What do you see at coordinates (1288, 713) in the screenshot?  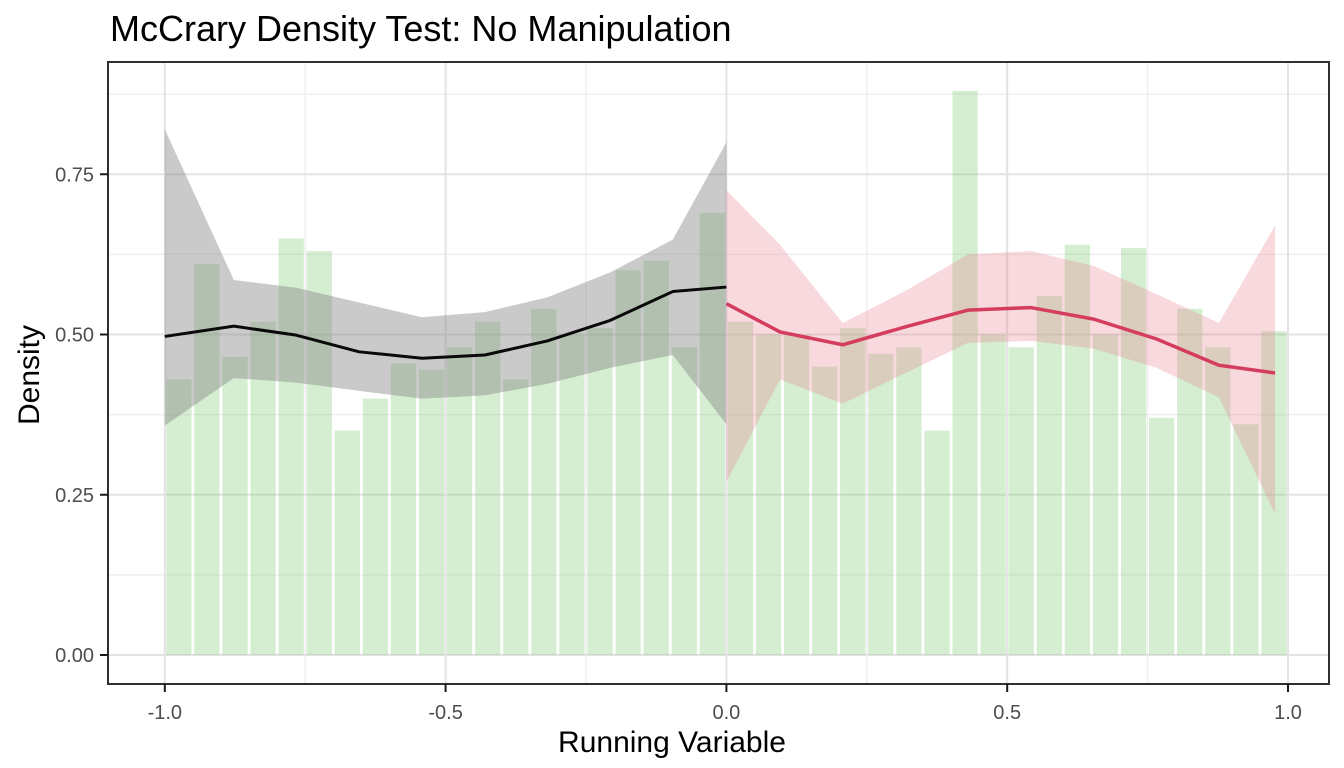 I see `x-tick-label: 1.0` at bounding box center [1288, 713].